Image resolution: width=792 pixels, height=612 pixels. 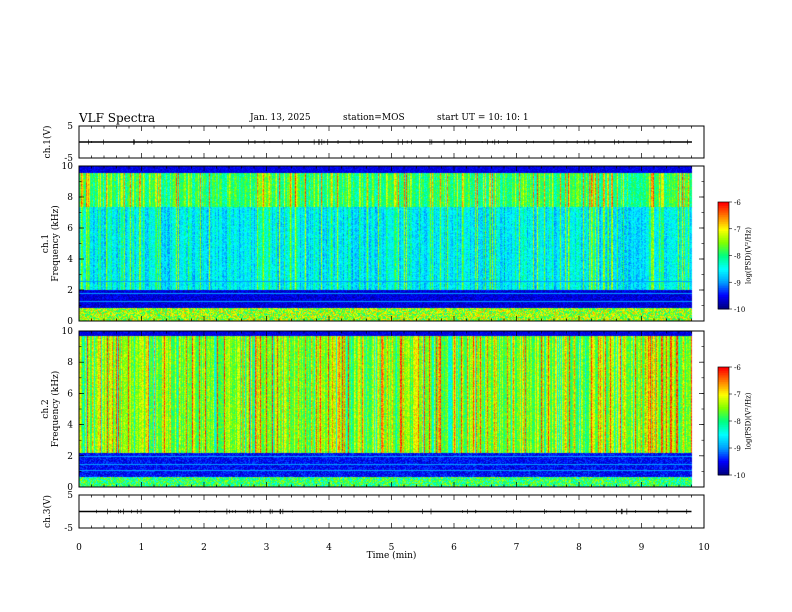 What do you see at coordinates (737, 283) in the screenshot?
I see `colorbar-tick-label: -9` at bounding box center [737, 283].